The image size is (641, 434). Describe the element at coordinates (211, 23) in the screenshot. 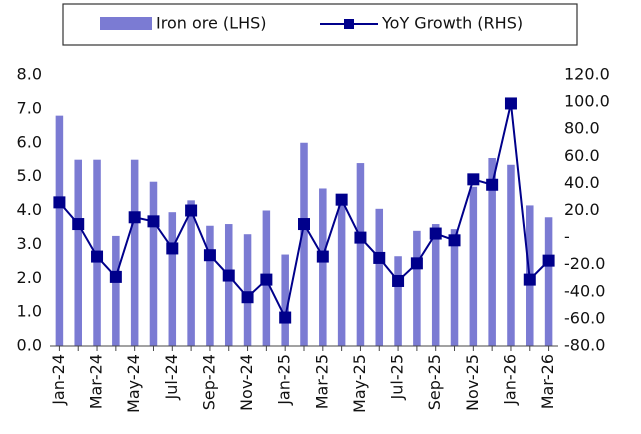

I see `legend-label: Iron ore (LHS)` at that location.